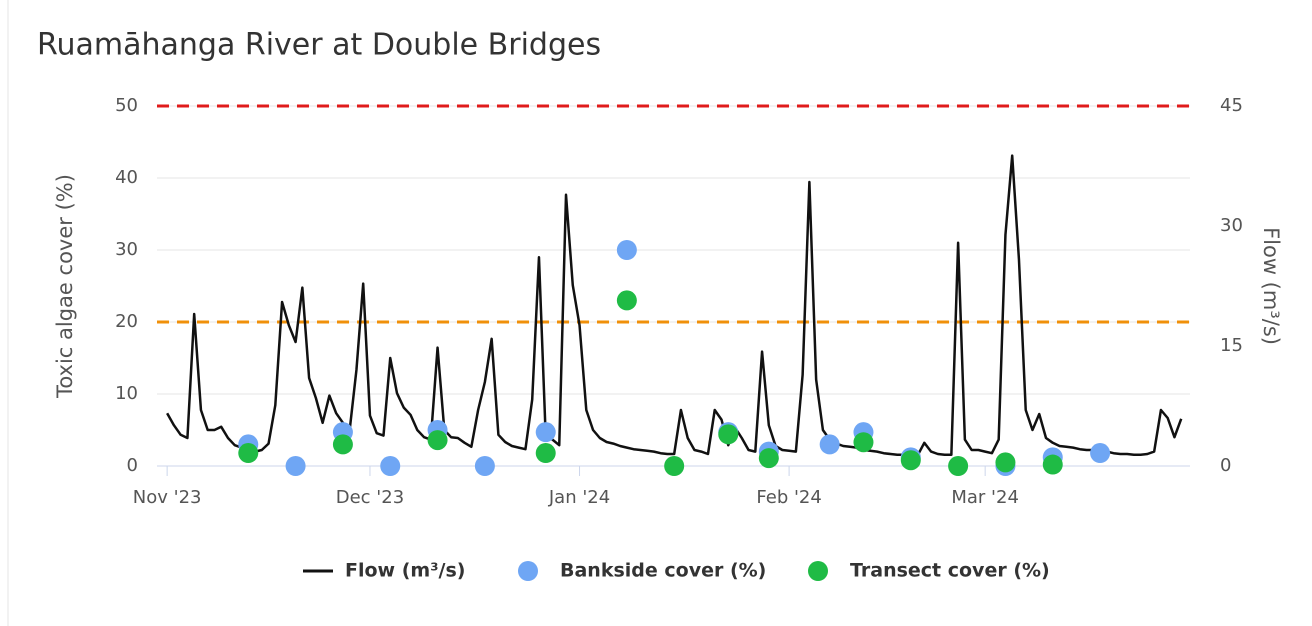  Describe the element at coordinates (985, 497) in the screenshot. I see `x-tick-label: Mar '24` at that location.